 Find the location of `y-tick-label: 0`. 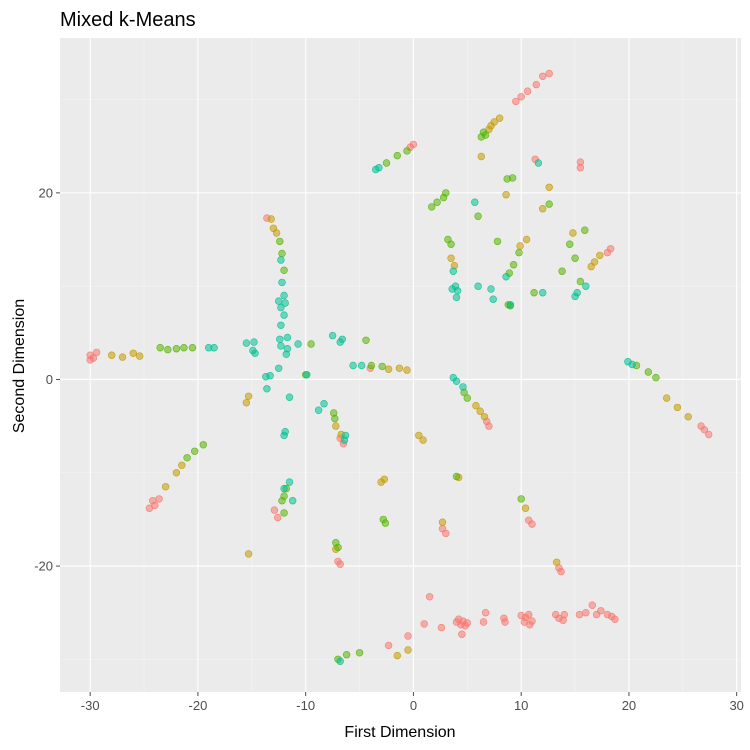

y-tick-label: 0 is located at coordinates (49, 379).